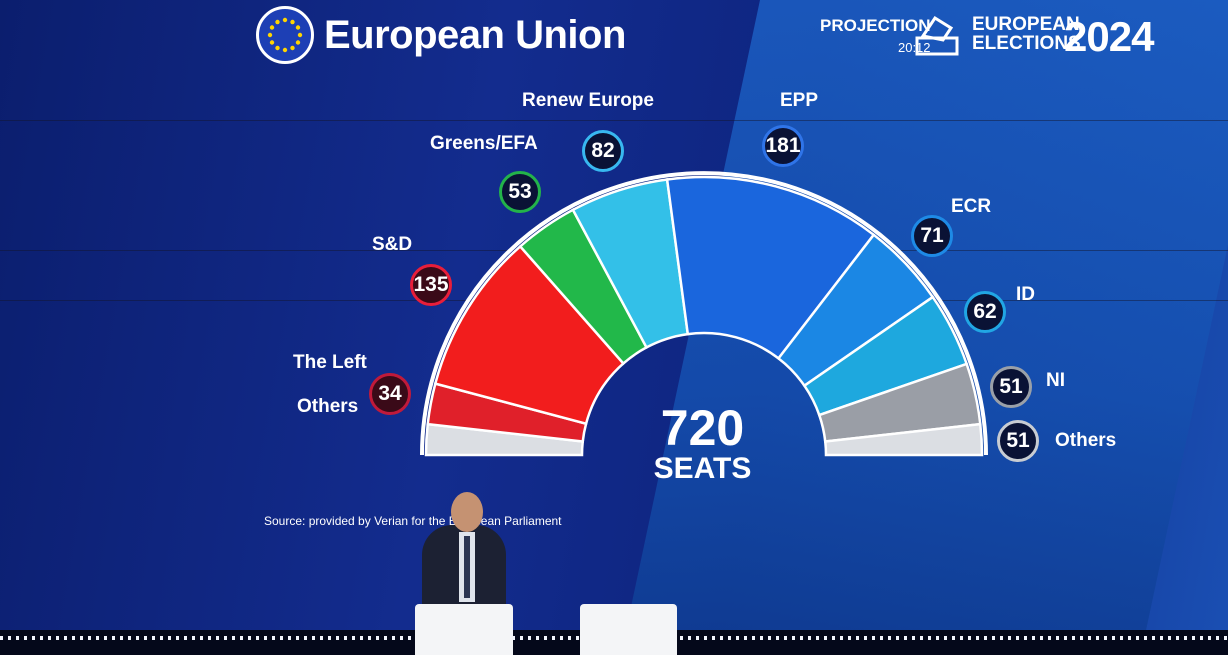 This screenshot has height=655, width=1228. I want to click on lectern-right, so click(628, 629).